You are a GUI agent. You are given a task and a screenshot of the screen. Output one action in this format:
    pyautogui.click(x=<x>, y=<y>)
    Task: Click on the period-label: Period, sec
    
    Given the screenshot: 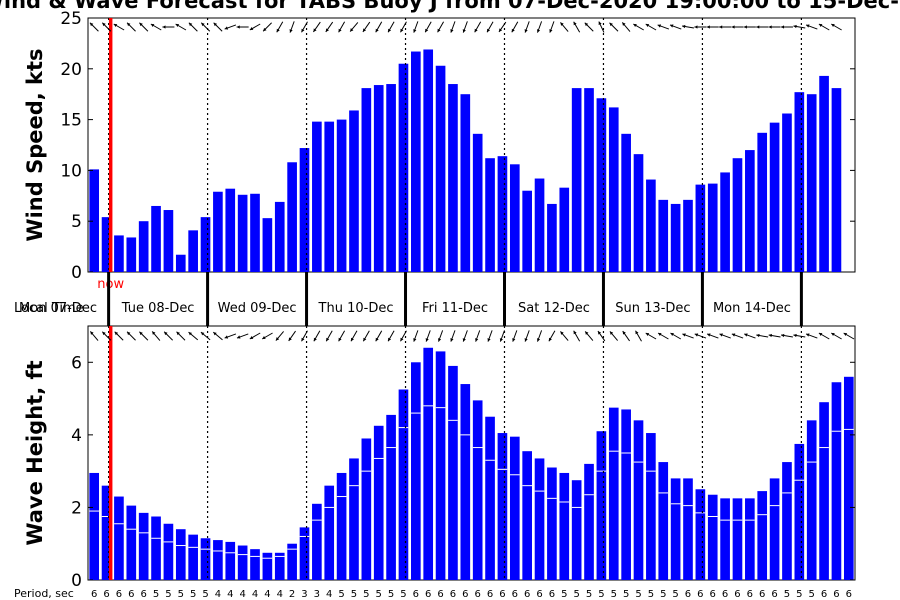 What is the action you would take?
    pyautogui.click(x=44, y=593)
    